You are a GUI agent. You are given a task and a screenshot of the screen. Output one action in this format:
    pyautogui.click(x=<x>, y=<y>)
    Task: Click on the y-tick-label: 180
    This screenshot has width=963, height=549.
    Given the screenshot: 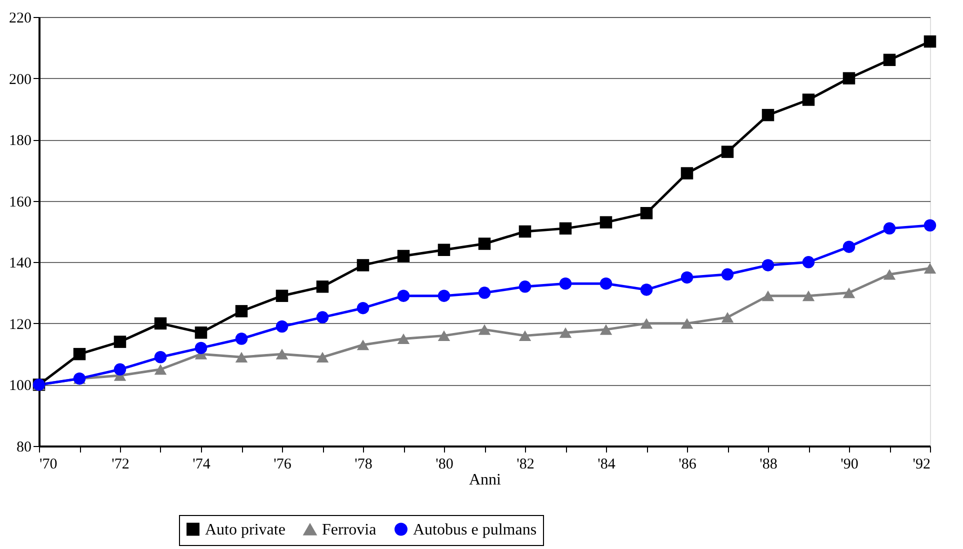 What is the action you would take?
    pyautogui.click(x=20, y=141)
    